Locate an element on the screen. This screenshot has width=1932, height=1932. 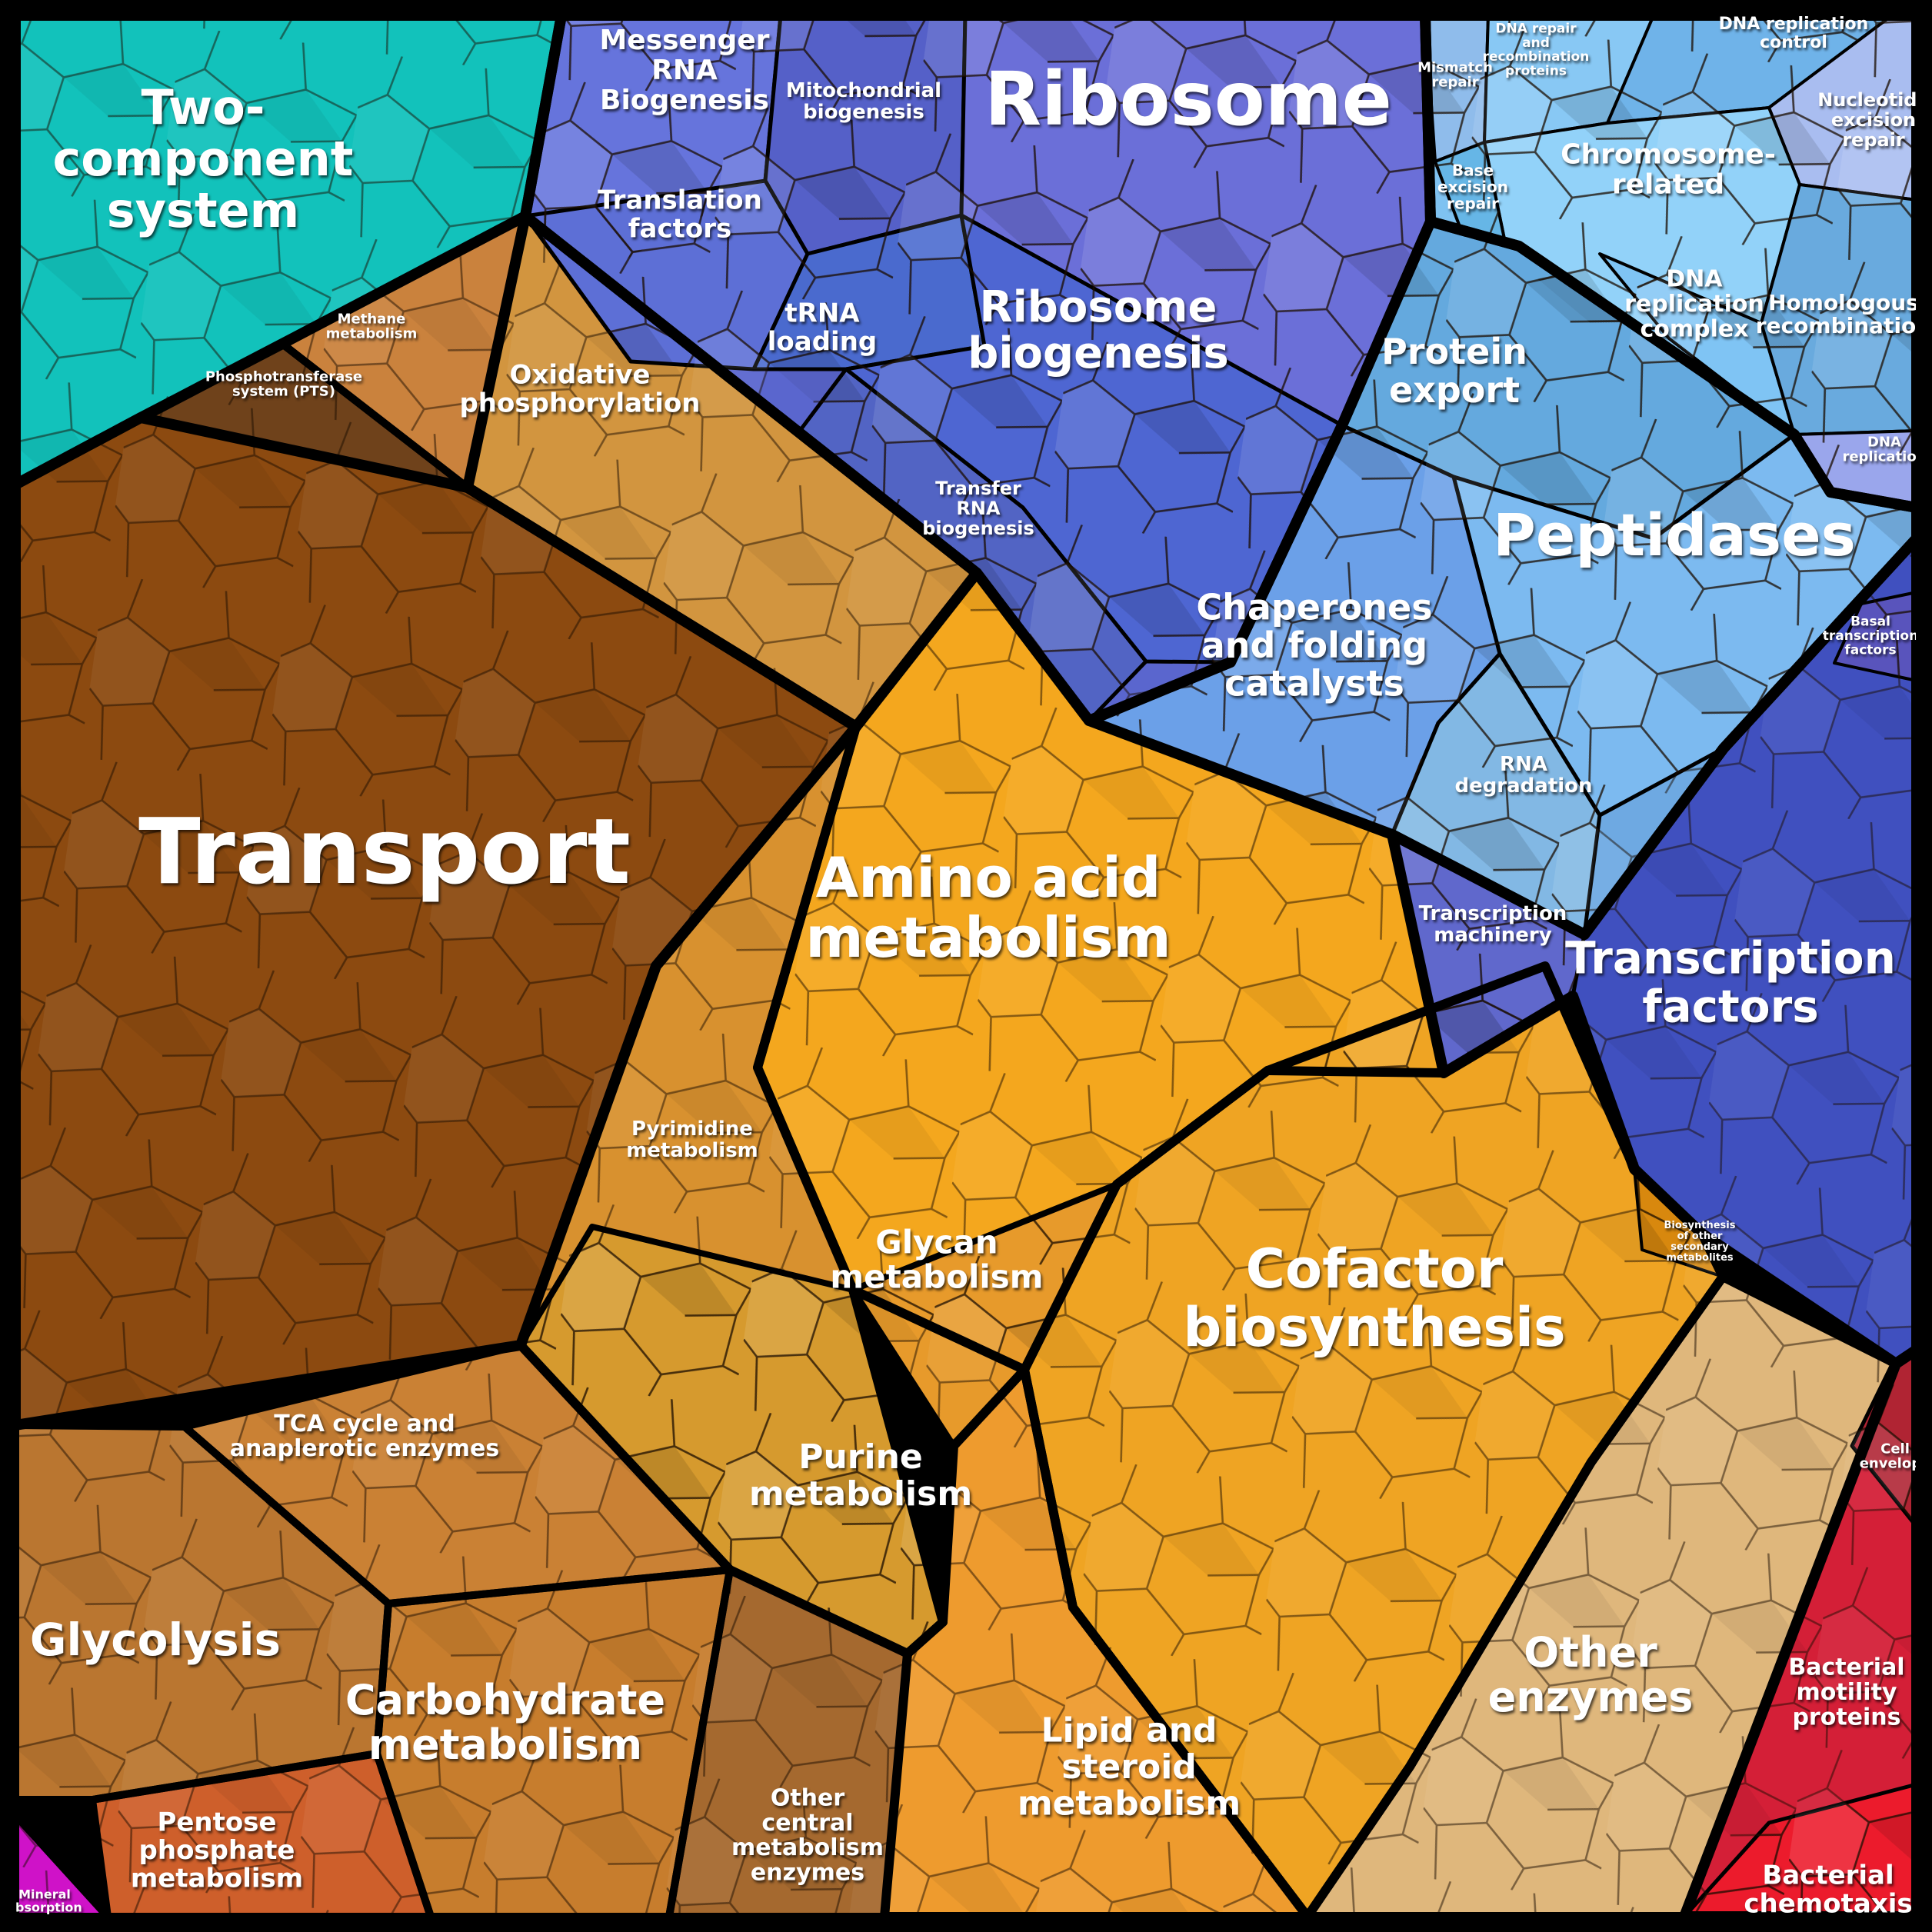
label-bacterial-motility-proteins: Bacterial motility proteins is located at coordinates (1846, 1692).